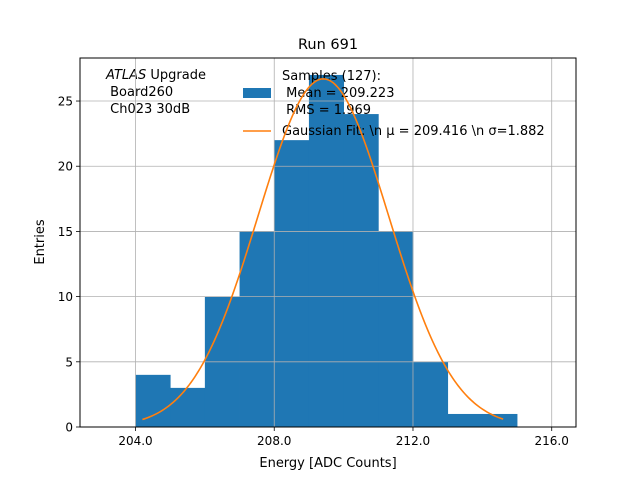 This screenshot has height=480, width=640. Describe the element at coordinates (274, 441) in the screenshot. I see `x-tick-label: 208.0` at that location.